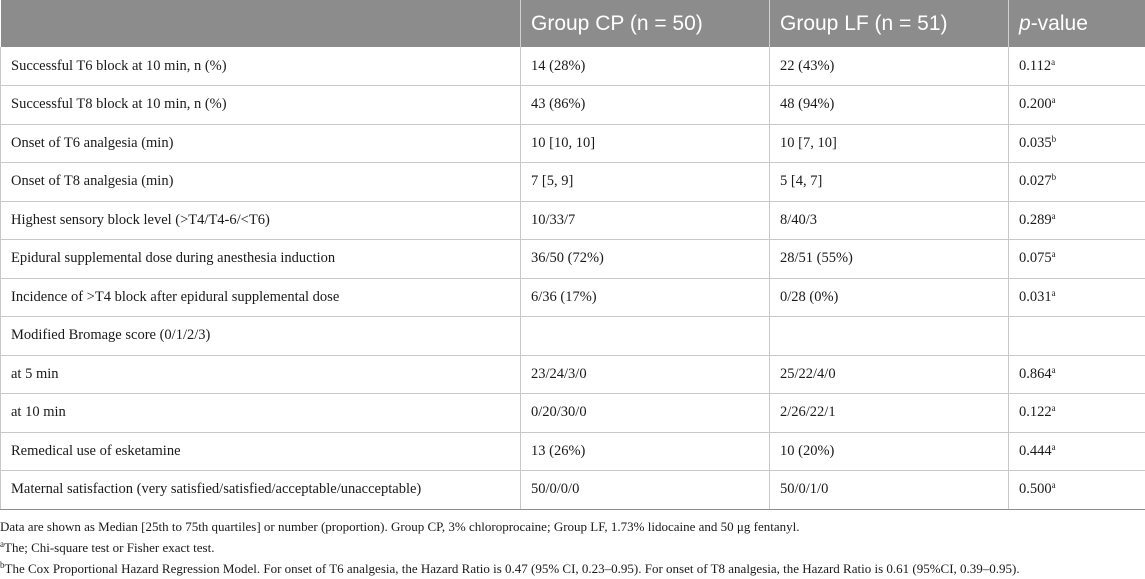 Image resolution: width=1145 pixels, height=579 pixels. What do you see at coordinates (889, 336) in the screenshot?
I see `cell-group-lf` at bounding box center [889, 336].